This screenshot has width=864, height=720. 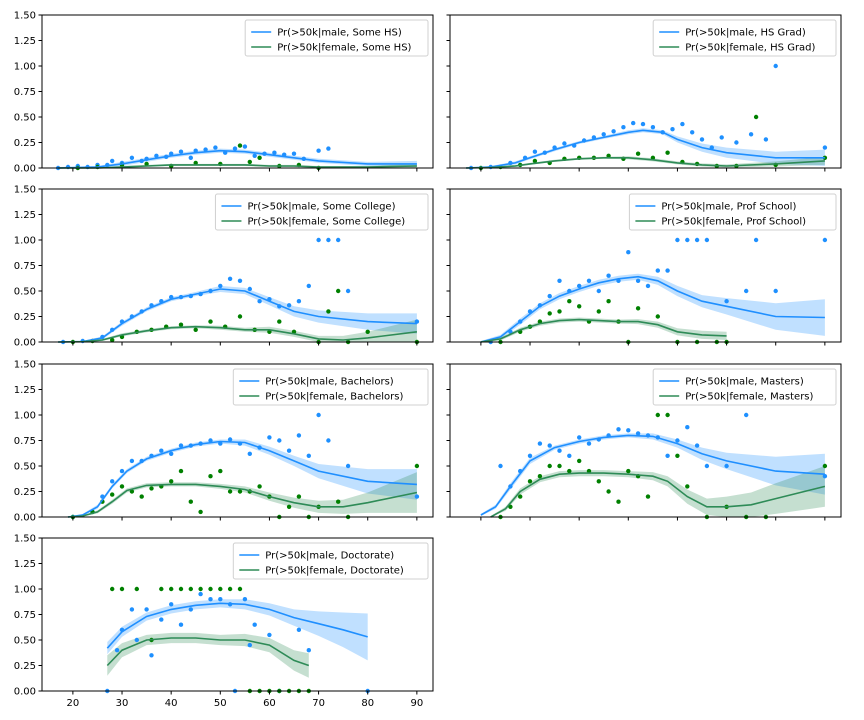 I want to click on y-tick-label: 1.00, so click(x=25, y=241).